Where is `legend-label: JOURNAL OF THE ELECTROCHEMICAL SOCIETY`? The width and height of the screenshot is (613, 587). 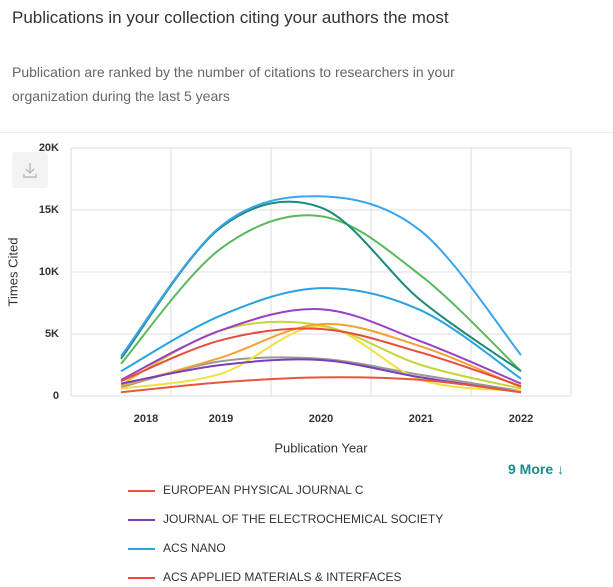 legend-label: JOURNAL OF THE ELECTROCHEMICAL SOCIETY is located at coordinates (303, 519).